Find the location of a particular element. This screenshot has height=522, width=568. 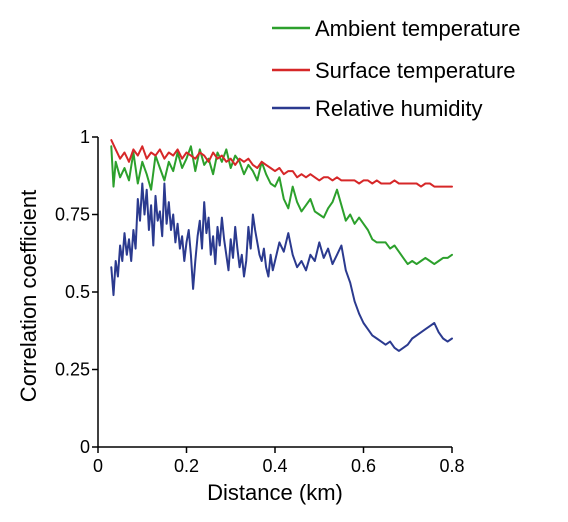

y-tick-label: 0.5 is located at coordinates (77, 292).